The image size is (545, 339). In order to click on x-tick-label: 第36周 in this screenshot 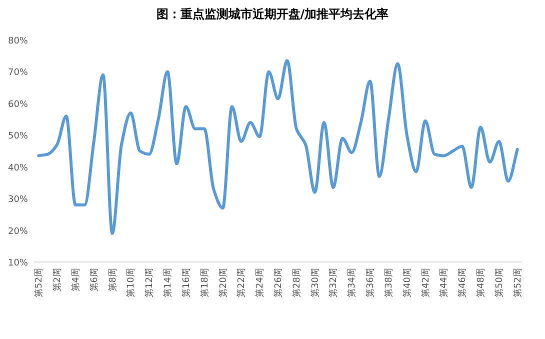, I will do `click(370, 283)`.